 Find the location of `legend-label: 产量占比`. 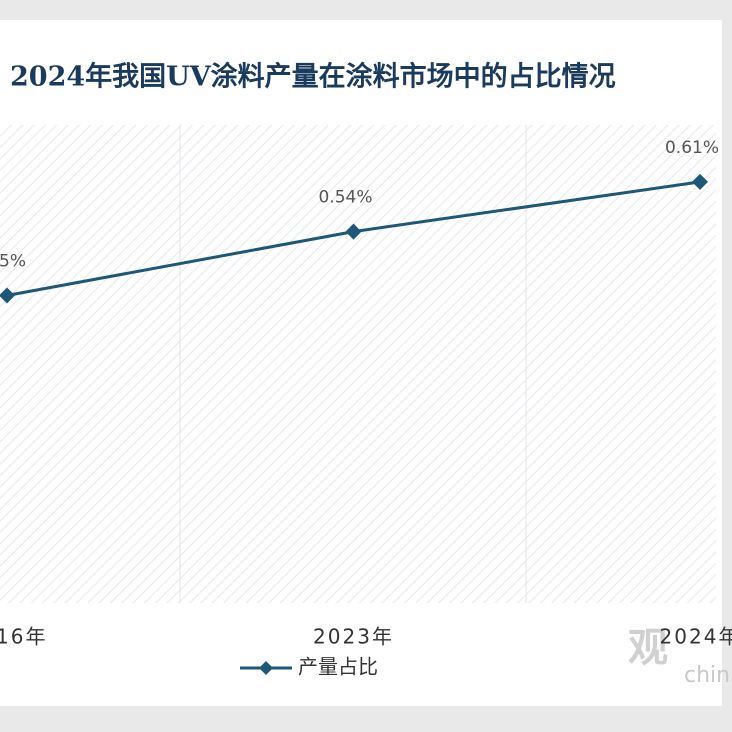

legend-label: 产量占比 is located at coordinates (338, 667).